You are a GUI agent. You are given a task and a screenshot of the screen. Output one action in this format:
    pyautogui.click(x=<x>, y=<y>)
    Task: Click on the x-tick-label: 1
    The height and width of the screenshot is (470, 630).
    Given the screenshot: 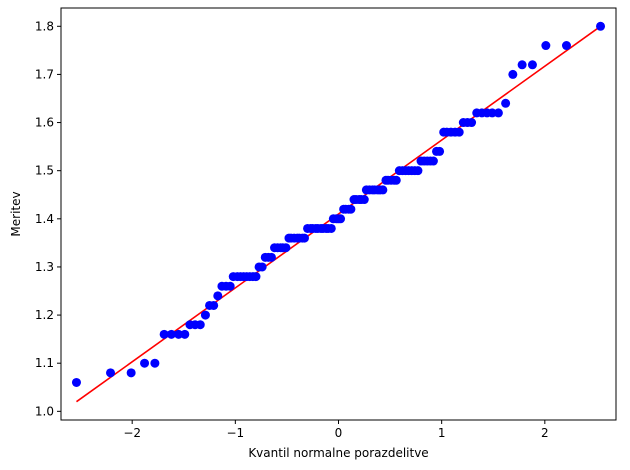 What is the action you would take?
    pyautogui.click(x=442, y=433)
    